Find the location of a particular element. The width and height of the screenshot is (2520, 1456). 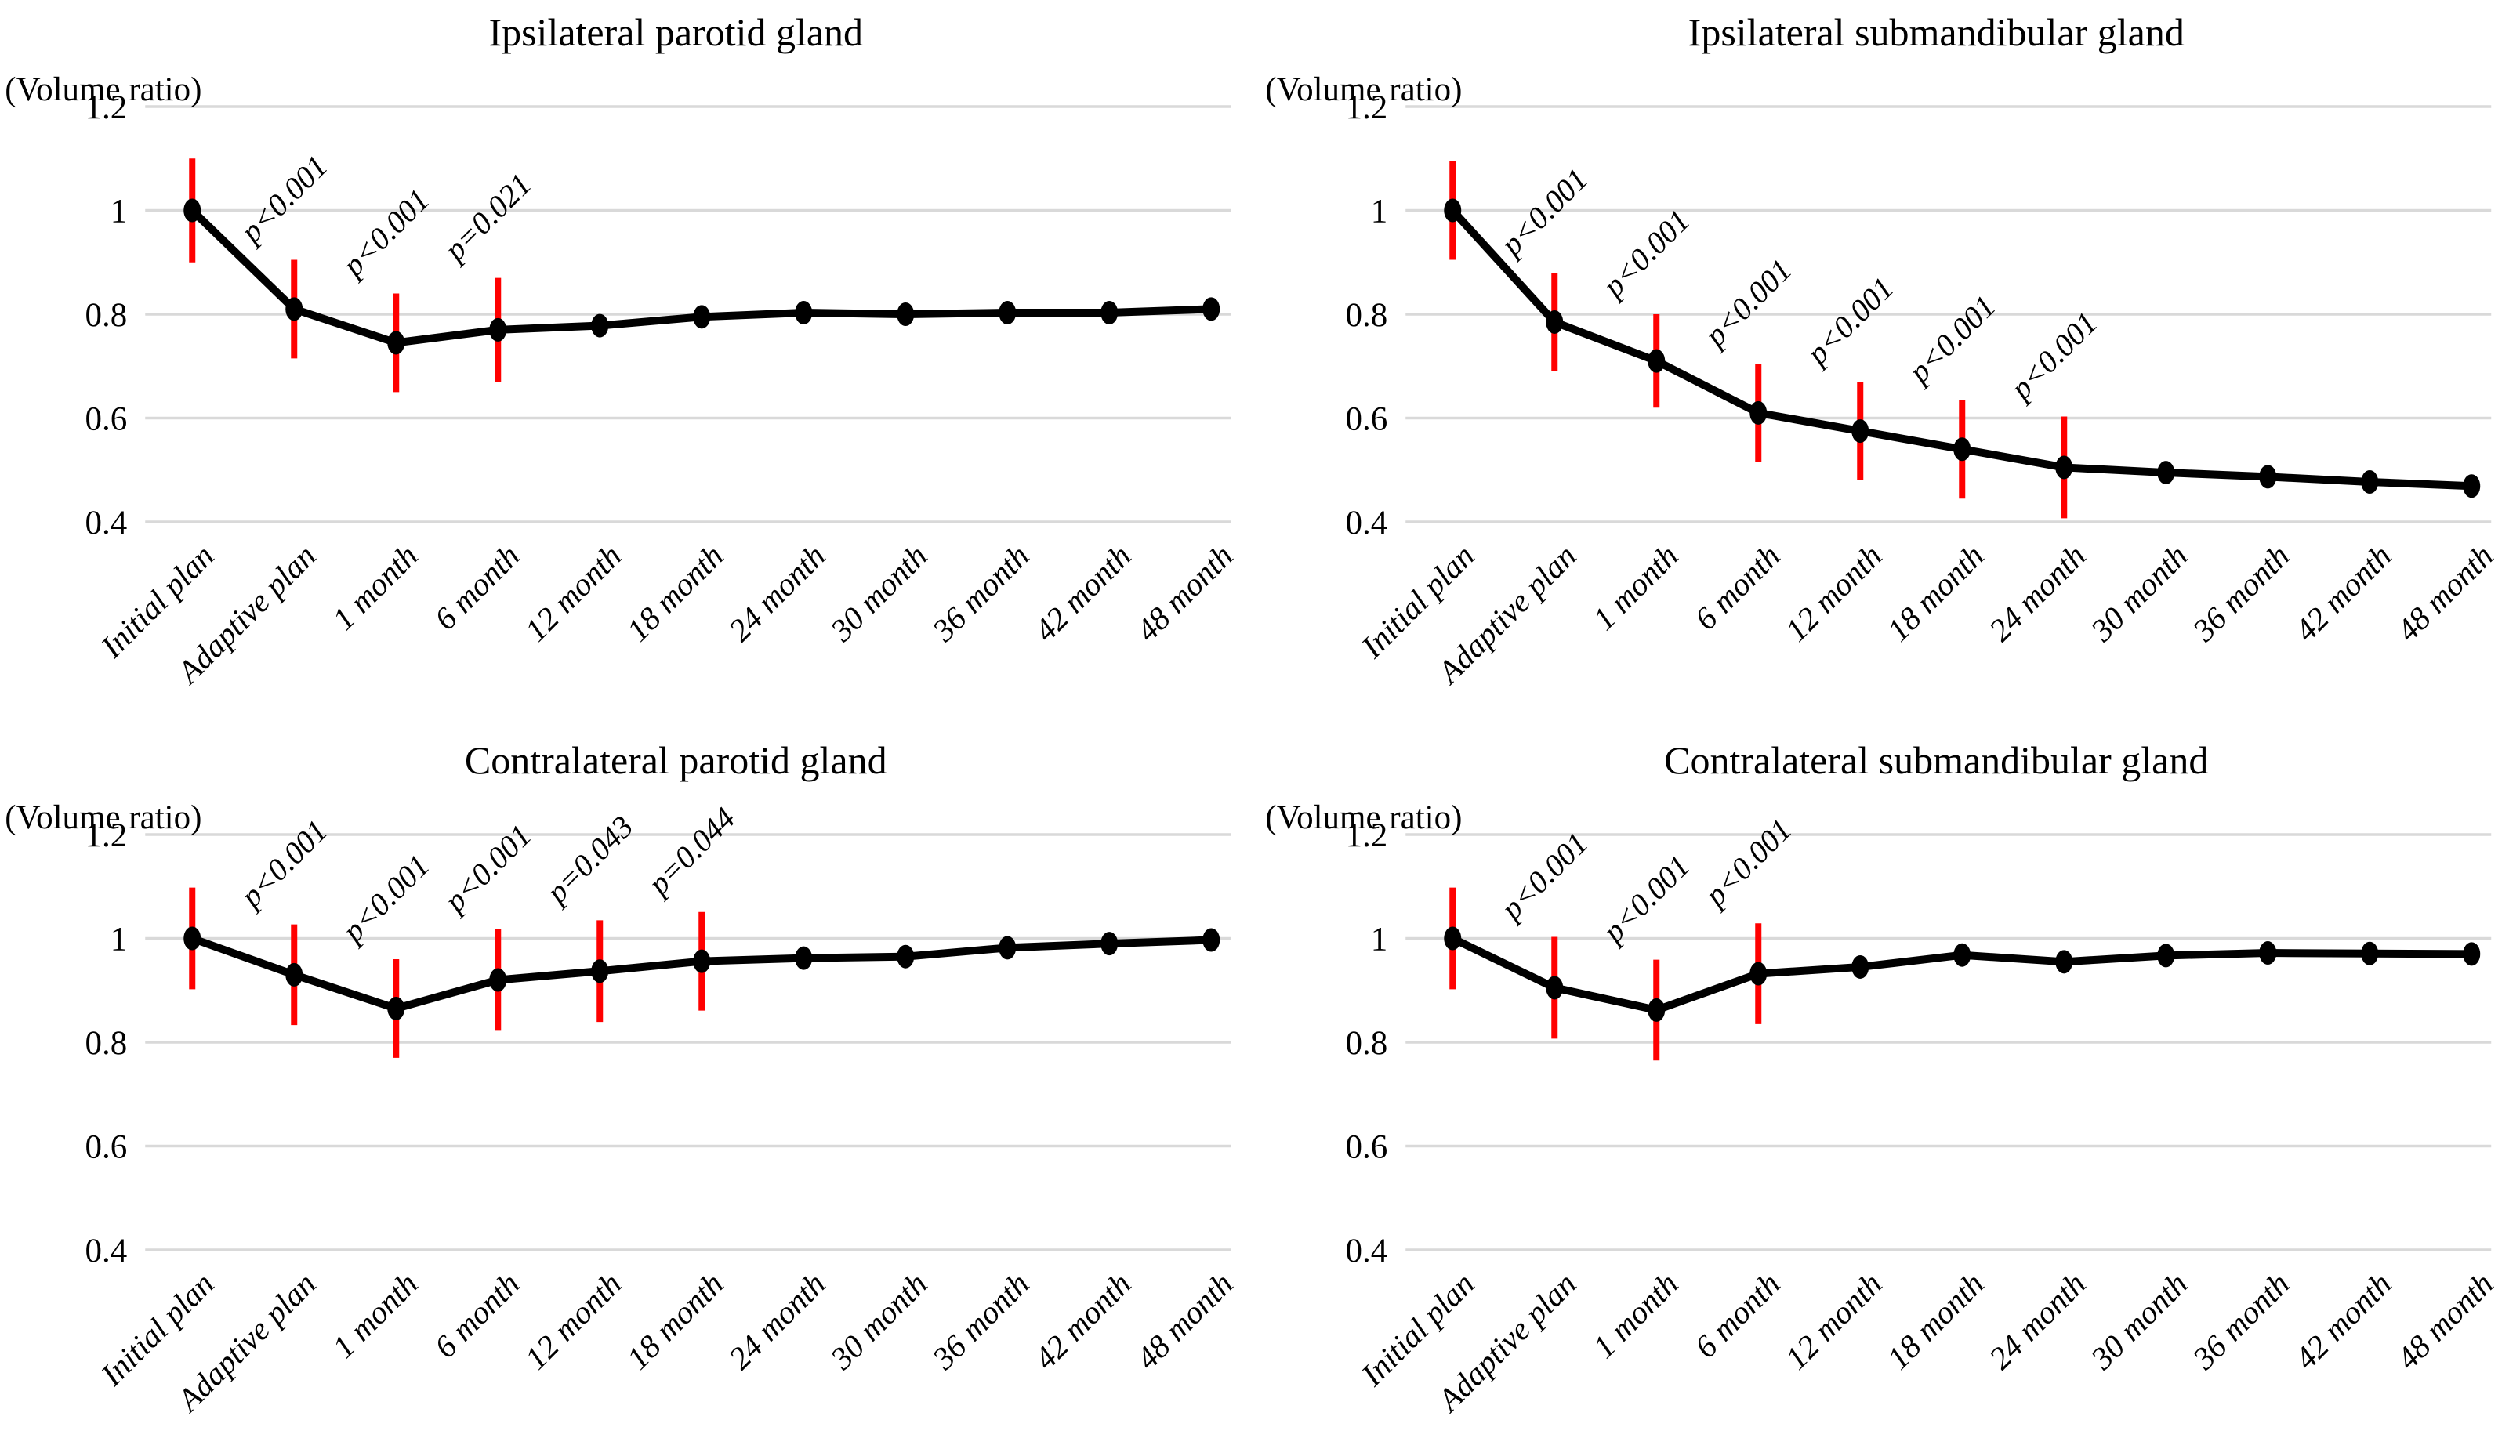

chart-title: Ipsilateral parotid gland is located at coordinates (675, 32).